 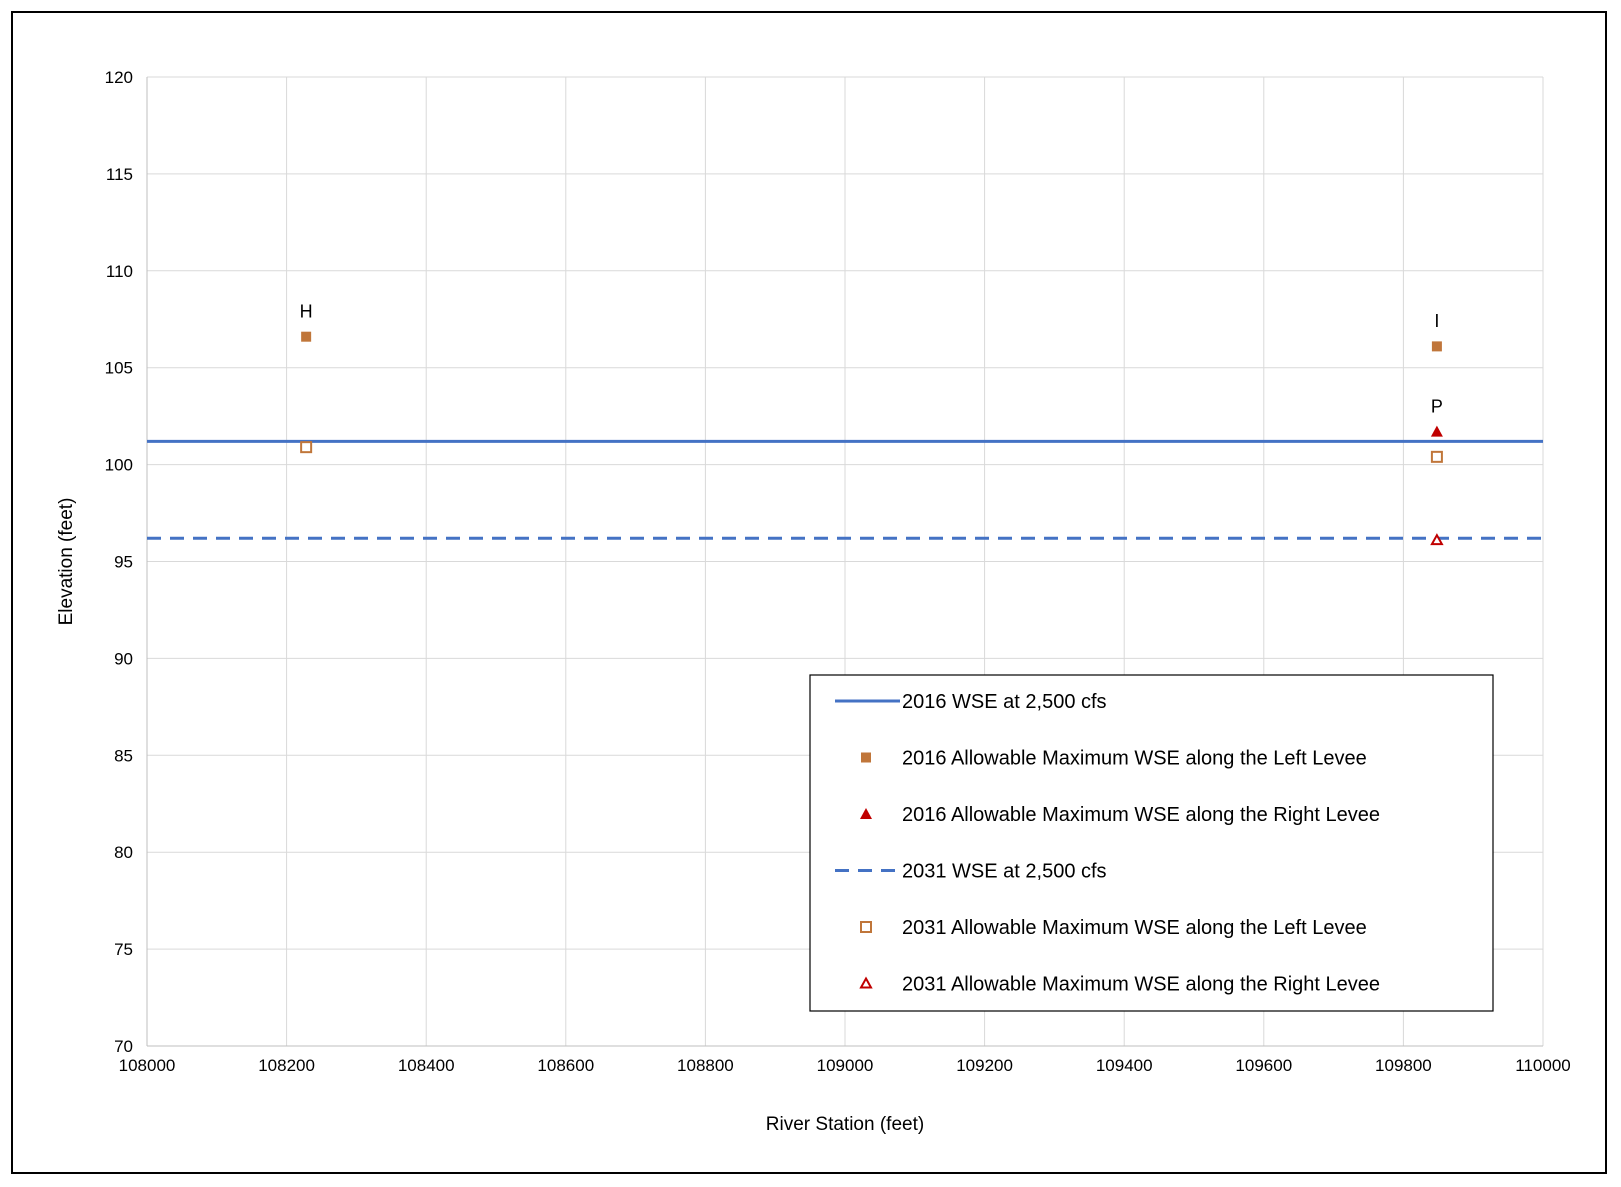 I want to click on x-tick-label: 109200, so click(x=984, y=1065).